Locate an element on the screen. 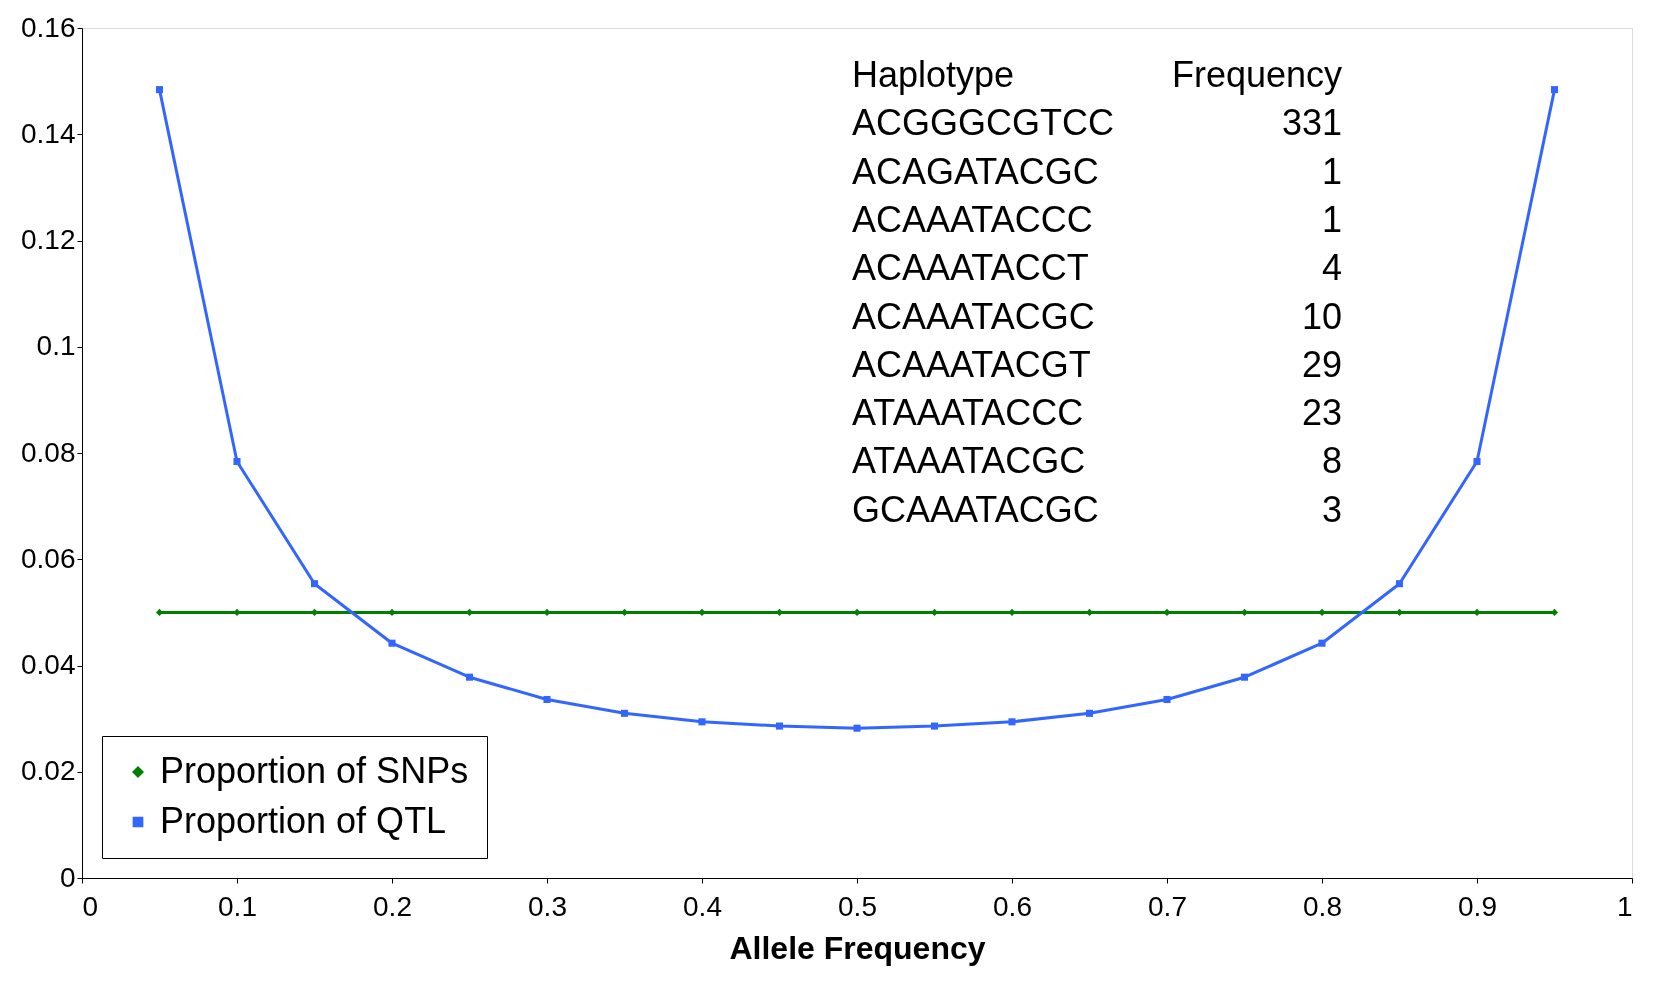  annotation: ACAAATACGC is located at coordinates (973, 316).